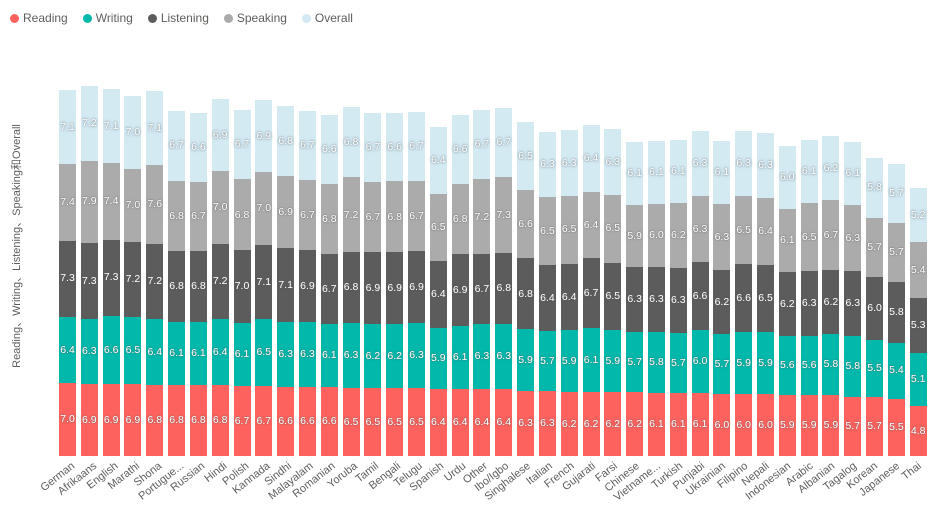 The image size is (931, 511). What do you see at coordinates (220, 277) in the screenshot?
I see `bar-column-hindi: 6.8 6.4 7.2 7.0 6.9` at bounding box center [220, 277].